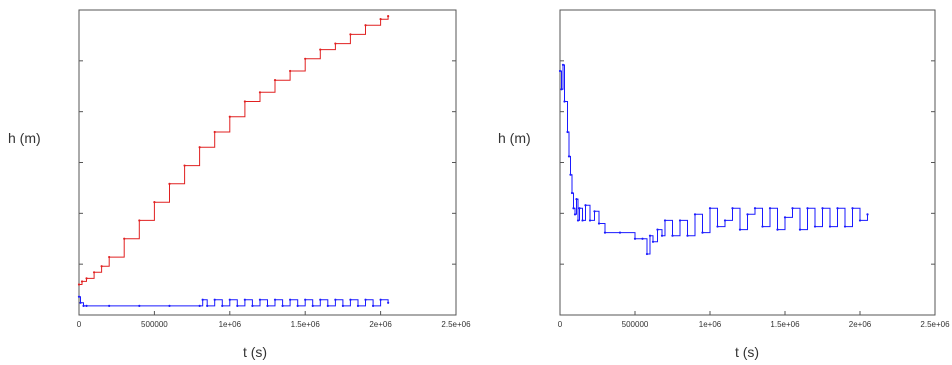  I want to click on x-axis-label-left: t (s), so click(255, 352).